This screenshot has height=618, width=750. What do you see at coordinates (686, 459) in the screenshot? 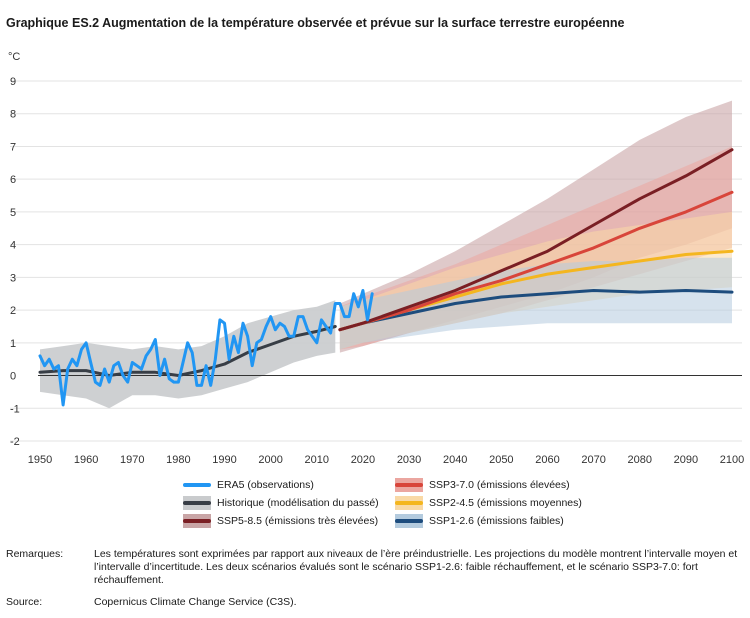
I see `x-tick-label: 2090` at bounding box center [686, 459].